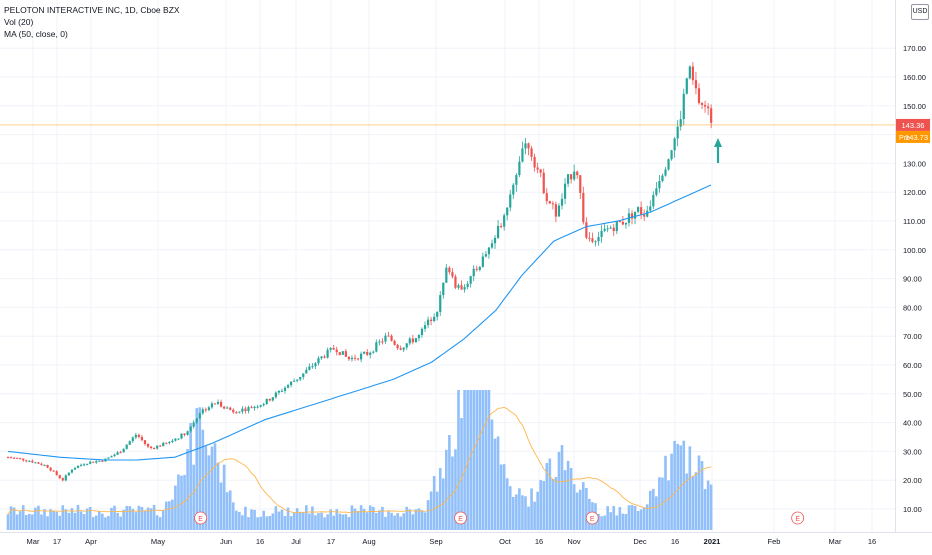 The image size is (932, 555). I want to click on earnings-marker-text: E, so click(592, 519).